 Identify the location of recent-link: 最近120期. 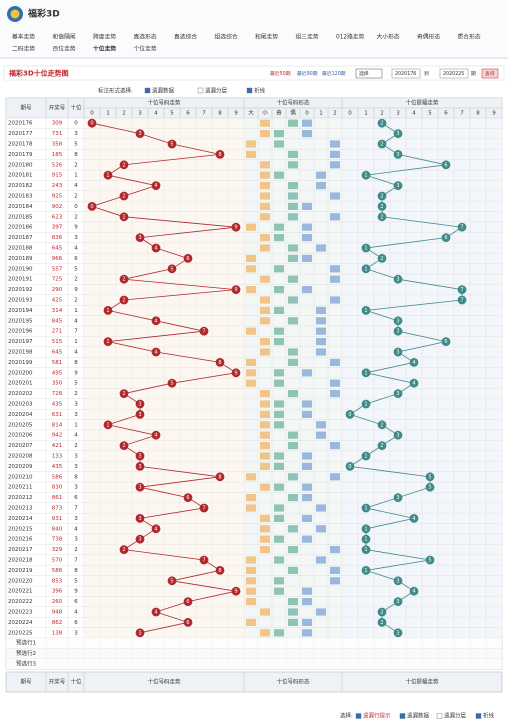
(334, 73).